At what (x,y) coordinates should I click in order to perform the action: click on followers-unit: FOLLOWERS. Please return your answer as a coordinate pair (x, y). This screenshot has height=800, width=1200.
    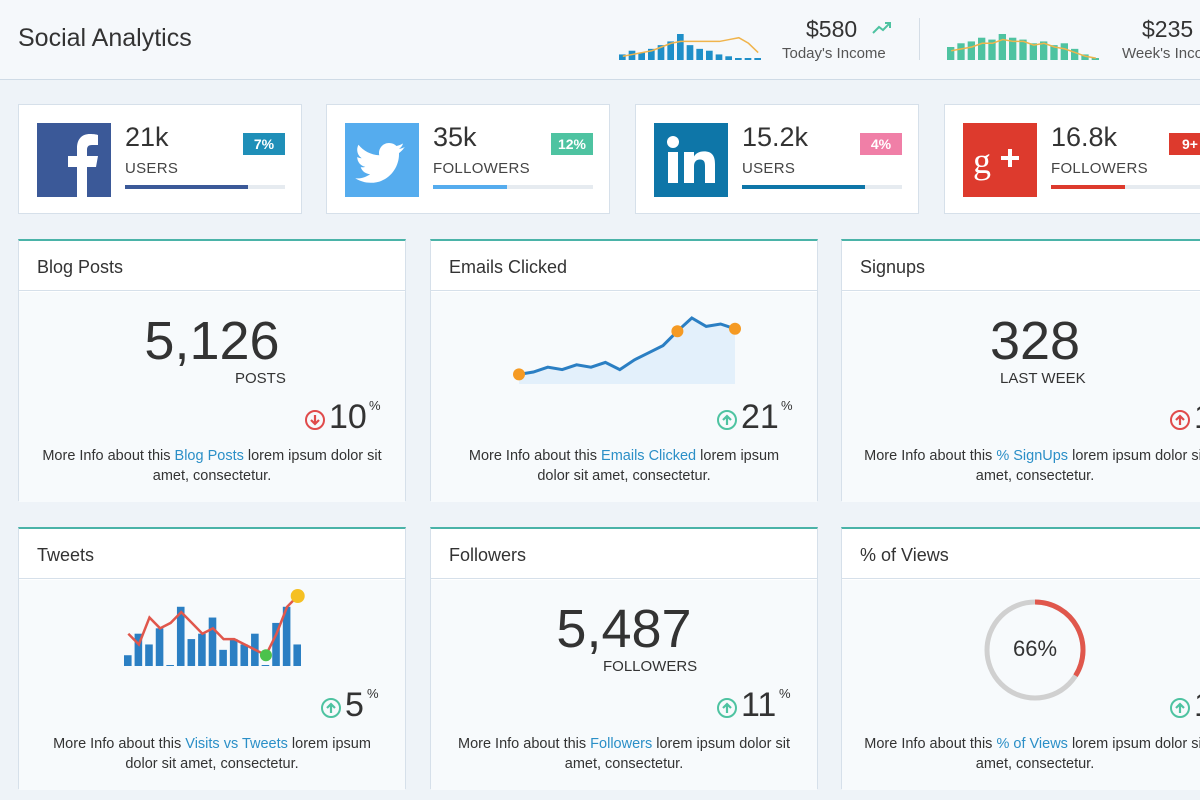
    Looking at the image, I should click on (650, 666).